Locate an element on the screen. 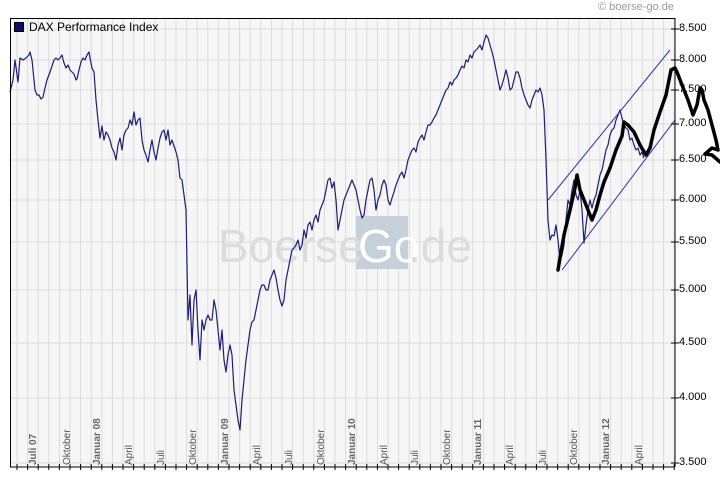 The image size is (720, 481). x-axis-ticks is located at coordinates (345, 467).